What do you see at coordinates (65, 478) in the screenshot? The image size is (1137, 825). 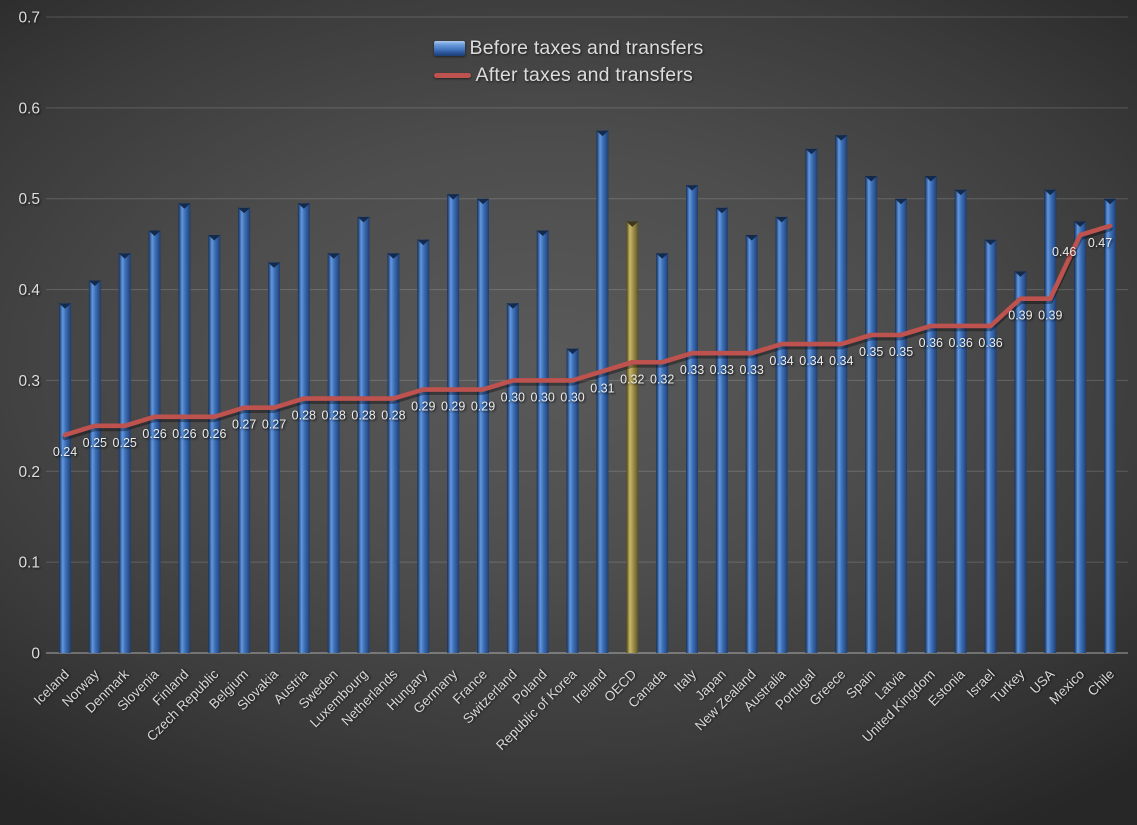 I see `bar-iceland` at bounding box center [65, 478].